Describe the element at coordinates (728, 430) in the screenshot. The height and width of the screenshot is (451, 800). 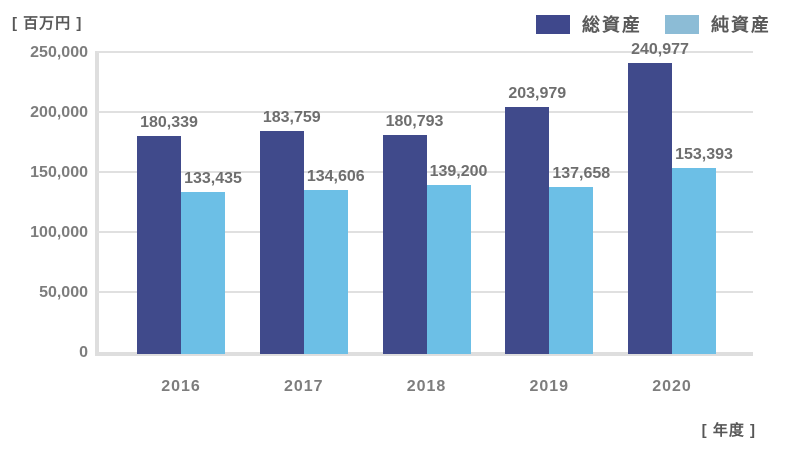
I see `x-axis-unit-label: [ 年度 ]` at that location.